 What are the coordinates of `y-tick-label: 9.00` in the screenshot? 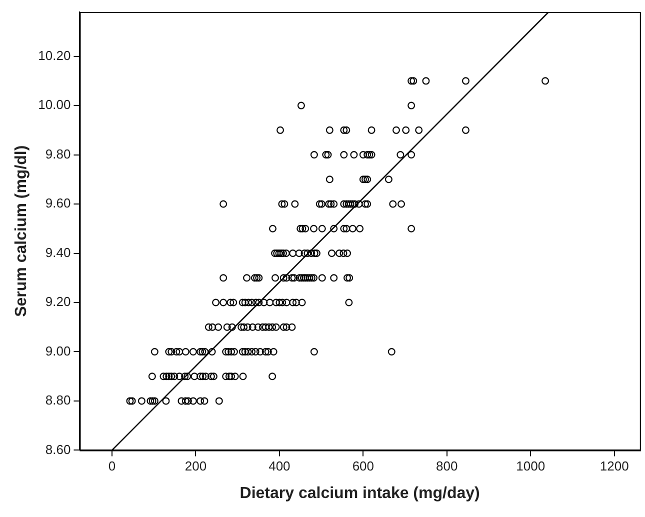 It's located at (58, 350).